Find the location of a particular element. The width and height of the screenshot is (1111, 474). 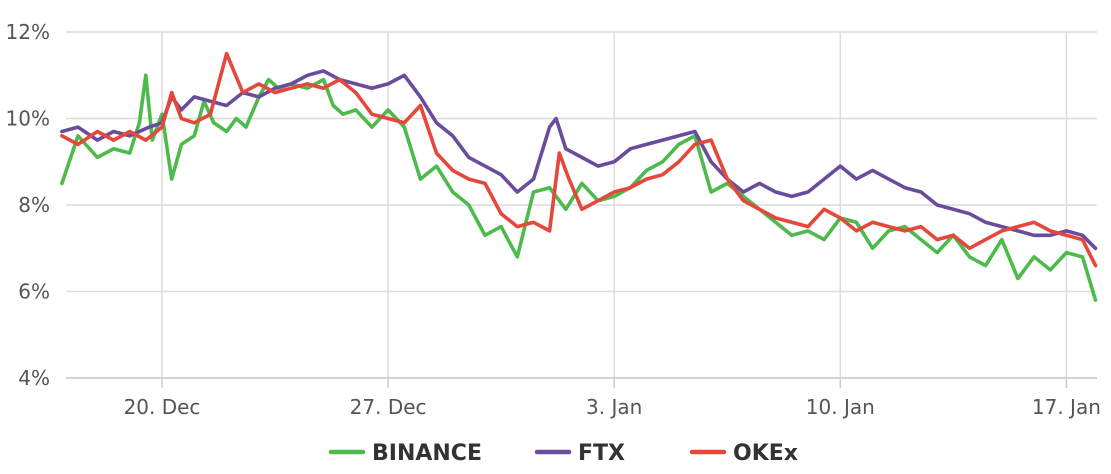

x-tick-label: 27. Dec is located at coordinates (388, 407).